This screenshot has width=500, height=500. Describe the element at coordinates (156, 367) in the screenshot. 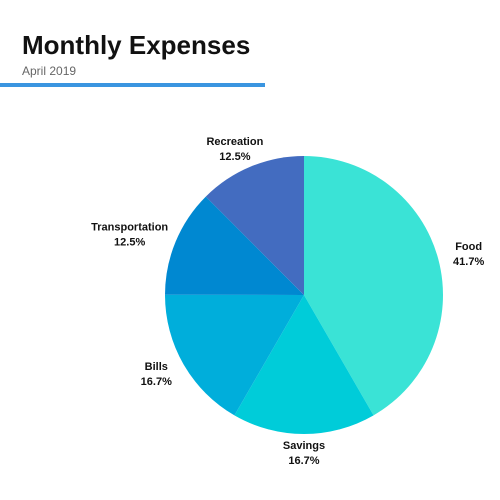

I see `slice-label: Bills` at that location.